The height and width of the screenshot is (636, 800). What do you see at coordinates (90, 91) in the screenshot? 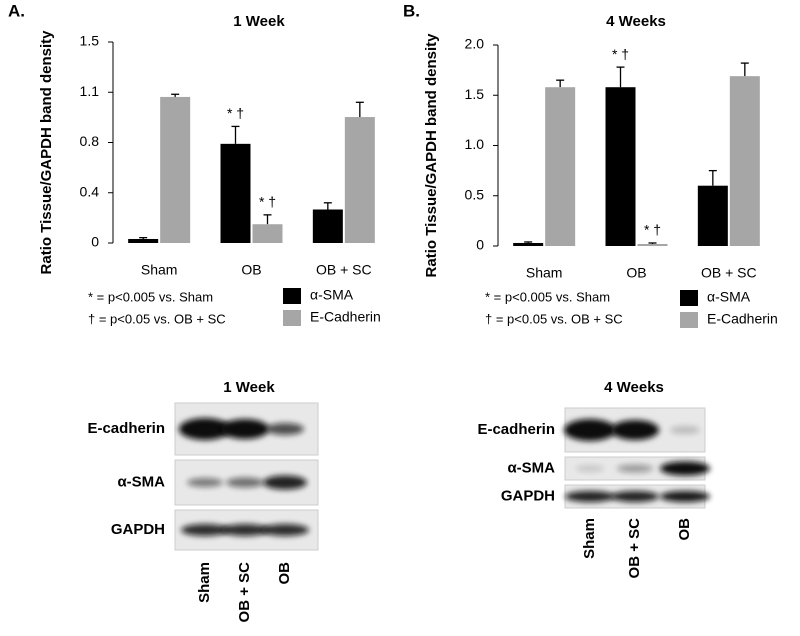
I see `y-tick-label: 1.1` at bounding box center [90, 91].